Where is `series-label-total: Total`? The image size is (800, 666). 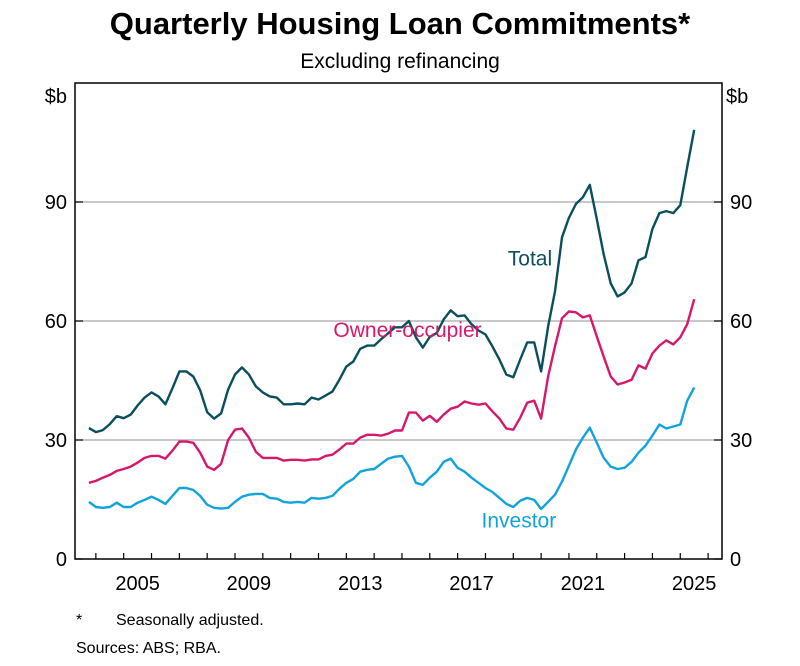
series-label-total: Total is located at coordinates (530, 258).